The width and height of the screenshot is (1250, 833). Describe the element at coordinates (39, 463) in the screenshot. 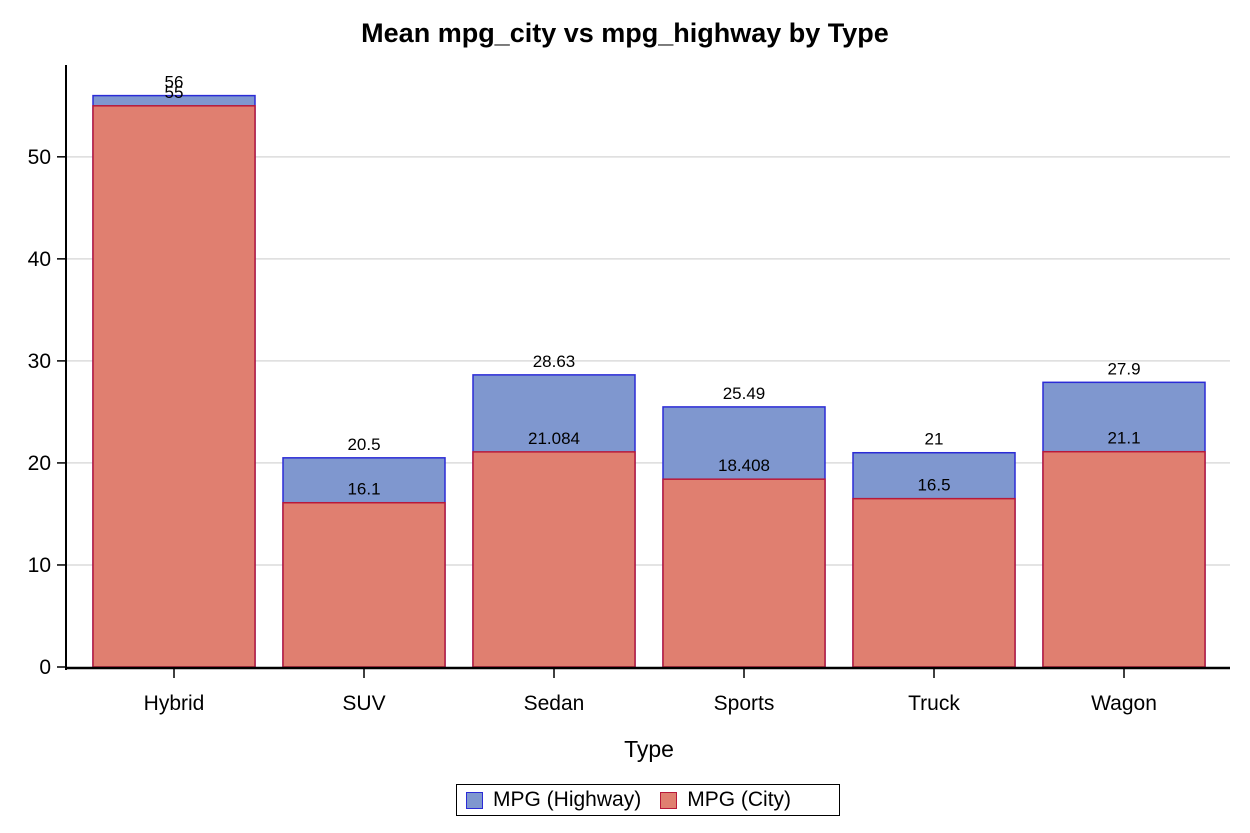

I see `y-tick-label-20: 20` at that location.